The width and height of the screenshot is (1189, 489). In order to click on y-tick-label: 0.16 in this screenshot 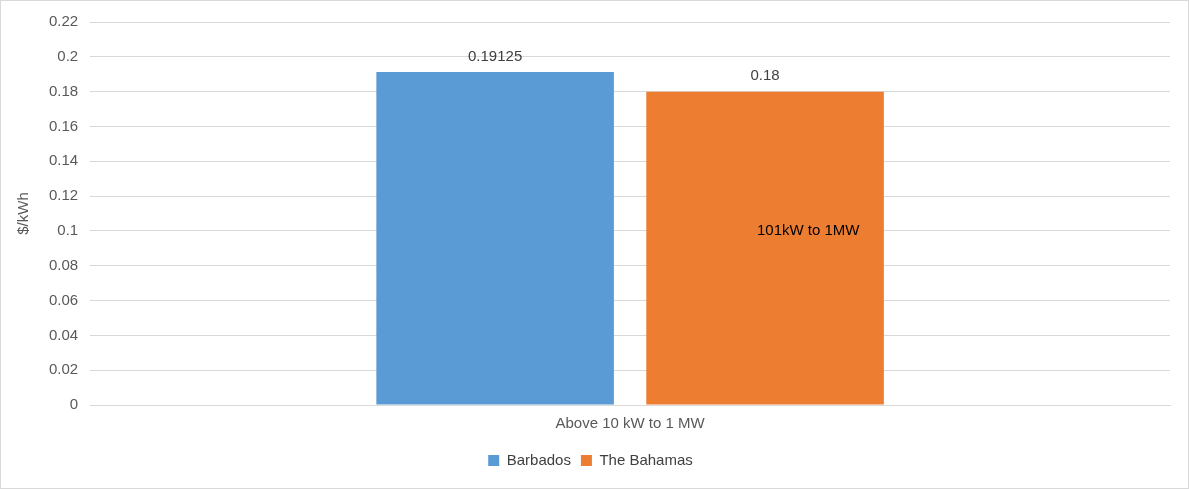, I will do `click(63, 125)`.